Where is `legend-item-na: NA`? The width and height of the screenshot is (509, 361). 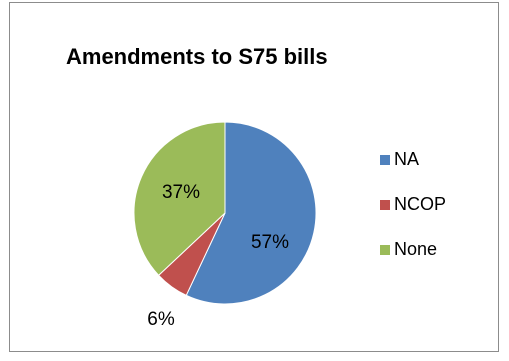 legend-item-na: NA is located at coordinates (413, 159).